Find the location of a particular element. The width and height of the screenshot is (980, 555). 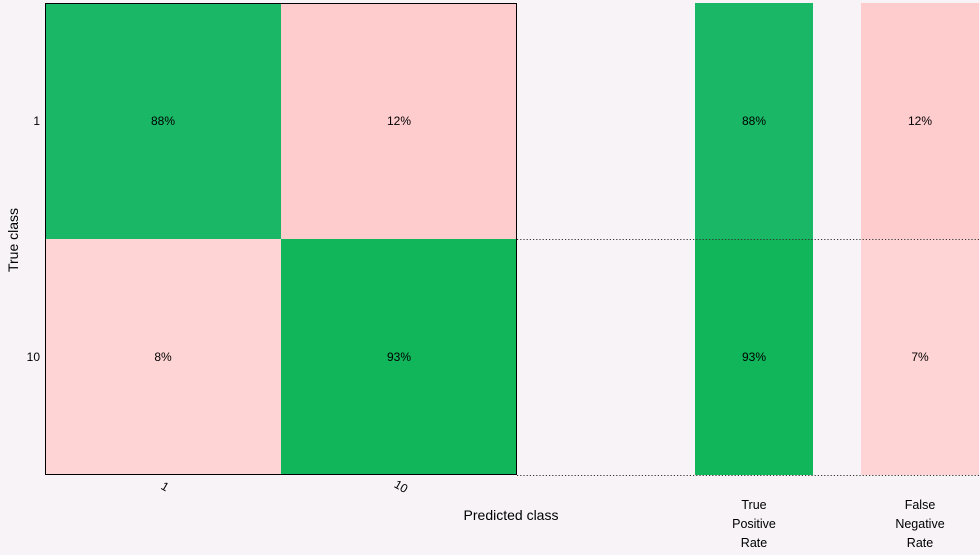

matrix-cell-label: 88% is located at coordinates (163, 121).